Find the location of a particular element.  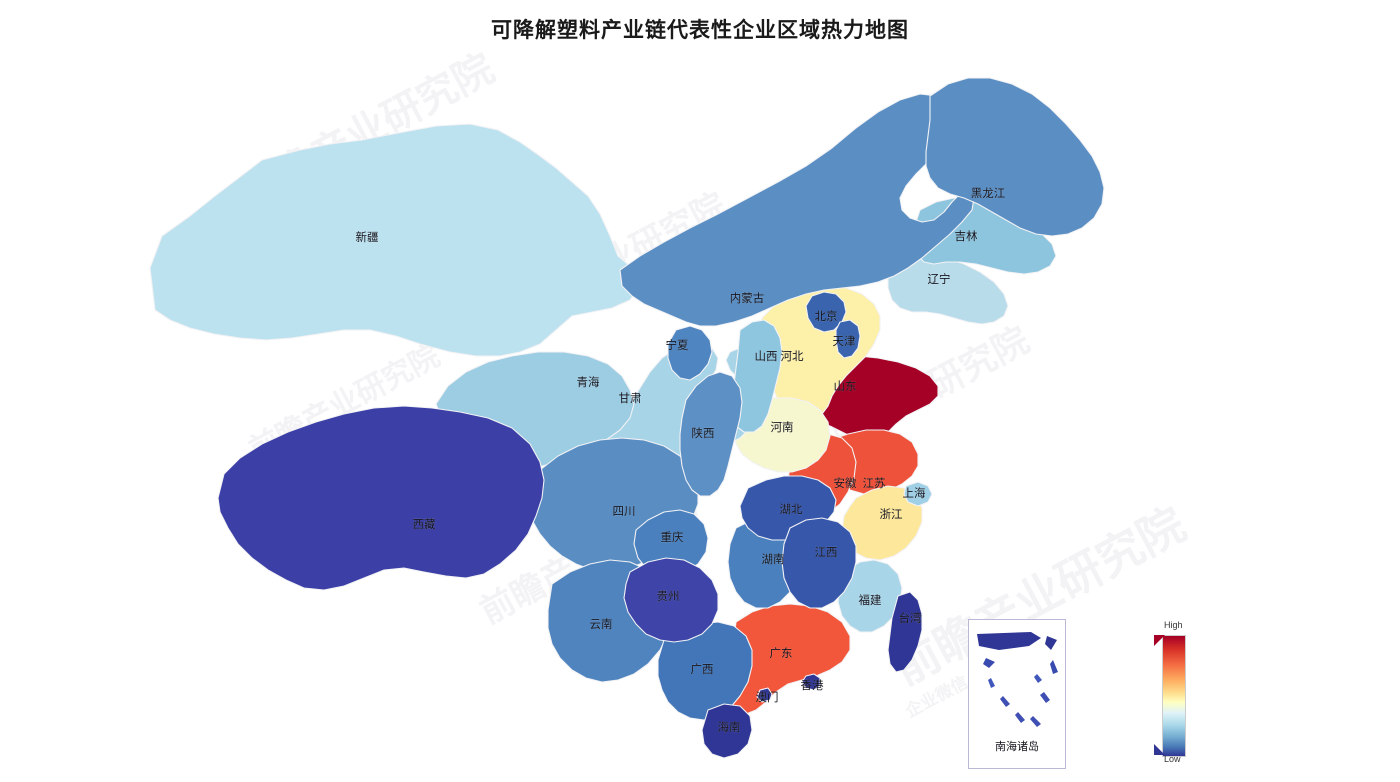

province-海南 is located at coordinates (727, 731).